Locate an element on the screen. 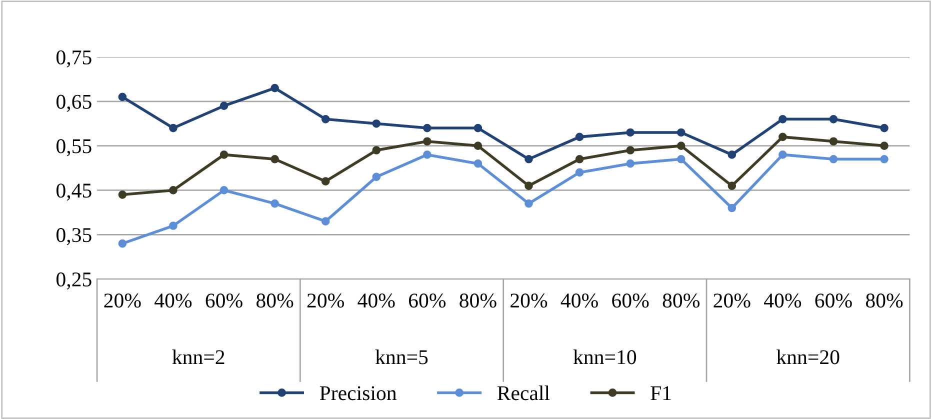  y-tick-label: 0,55 is located at coordinates (74, 147).